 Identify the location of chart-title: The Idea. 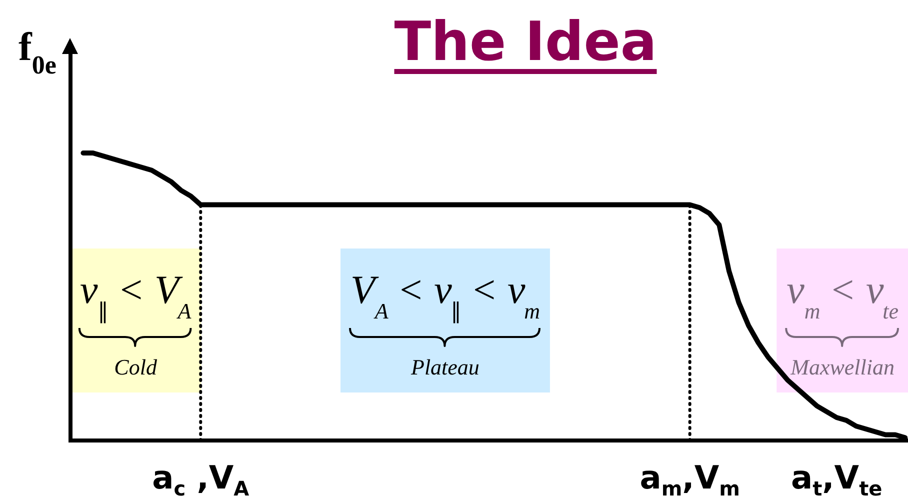
(525, 42).